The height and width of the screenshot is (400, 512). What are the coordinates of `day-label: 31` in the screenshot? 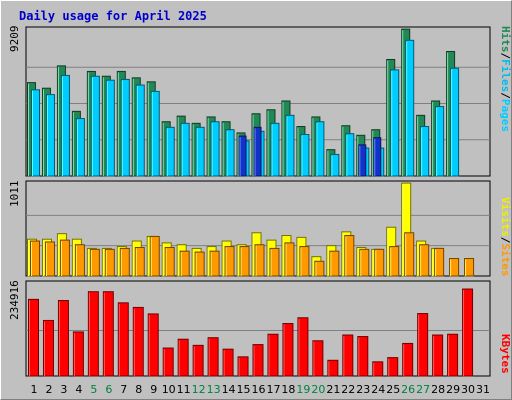 It's located at (483, 389).